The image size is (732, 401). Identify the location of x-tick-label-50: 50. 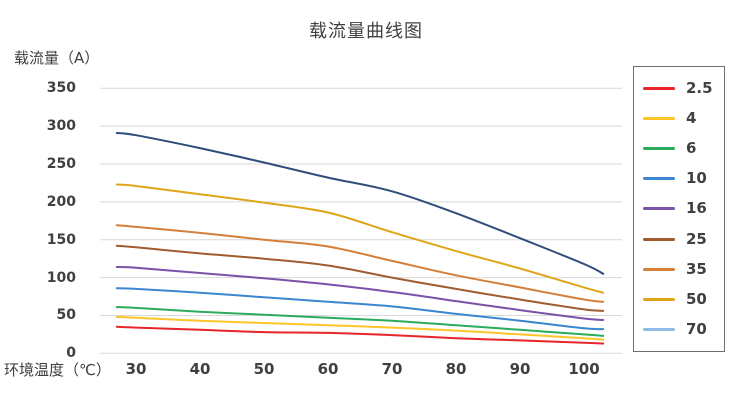
(264, 369).